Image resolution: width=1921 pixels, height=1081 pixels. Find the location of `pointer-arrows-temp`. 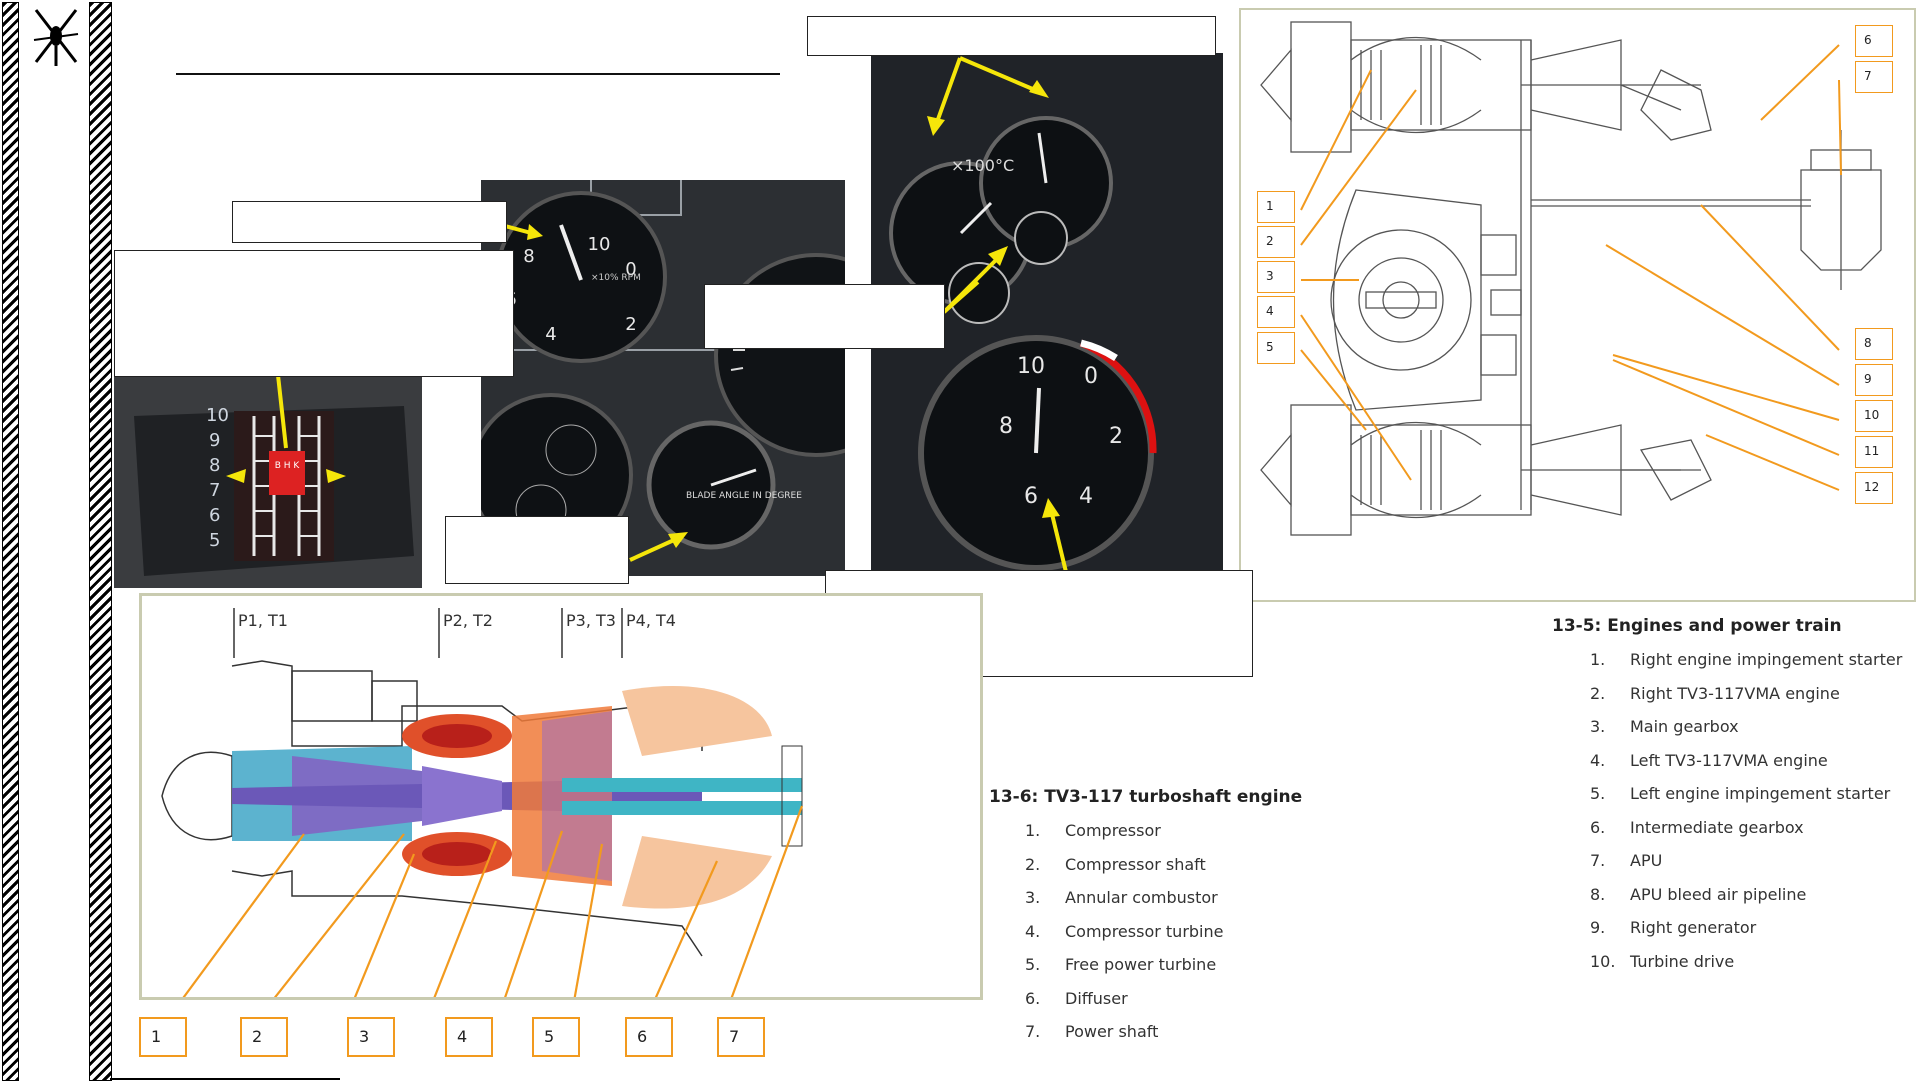

pointer-arrows-temp is located at coordinates (990, 97).